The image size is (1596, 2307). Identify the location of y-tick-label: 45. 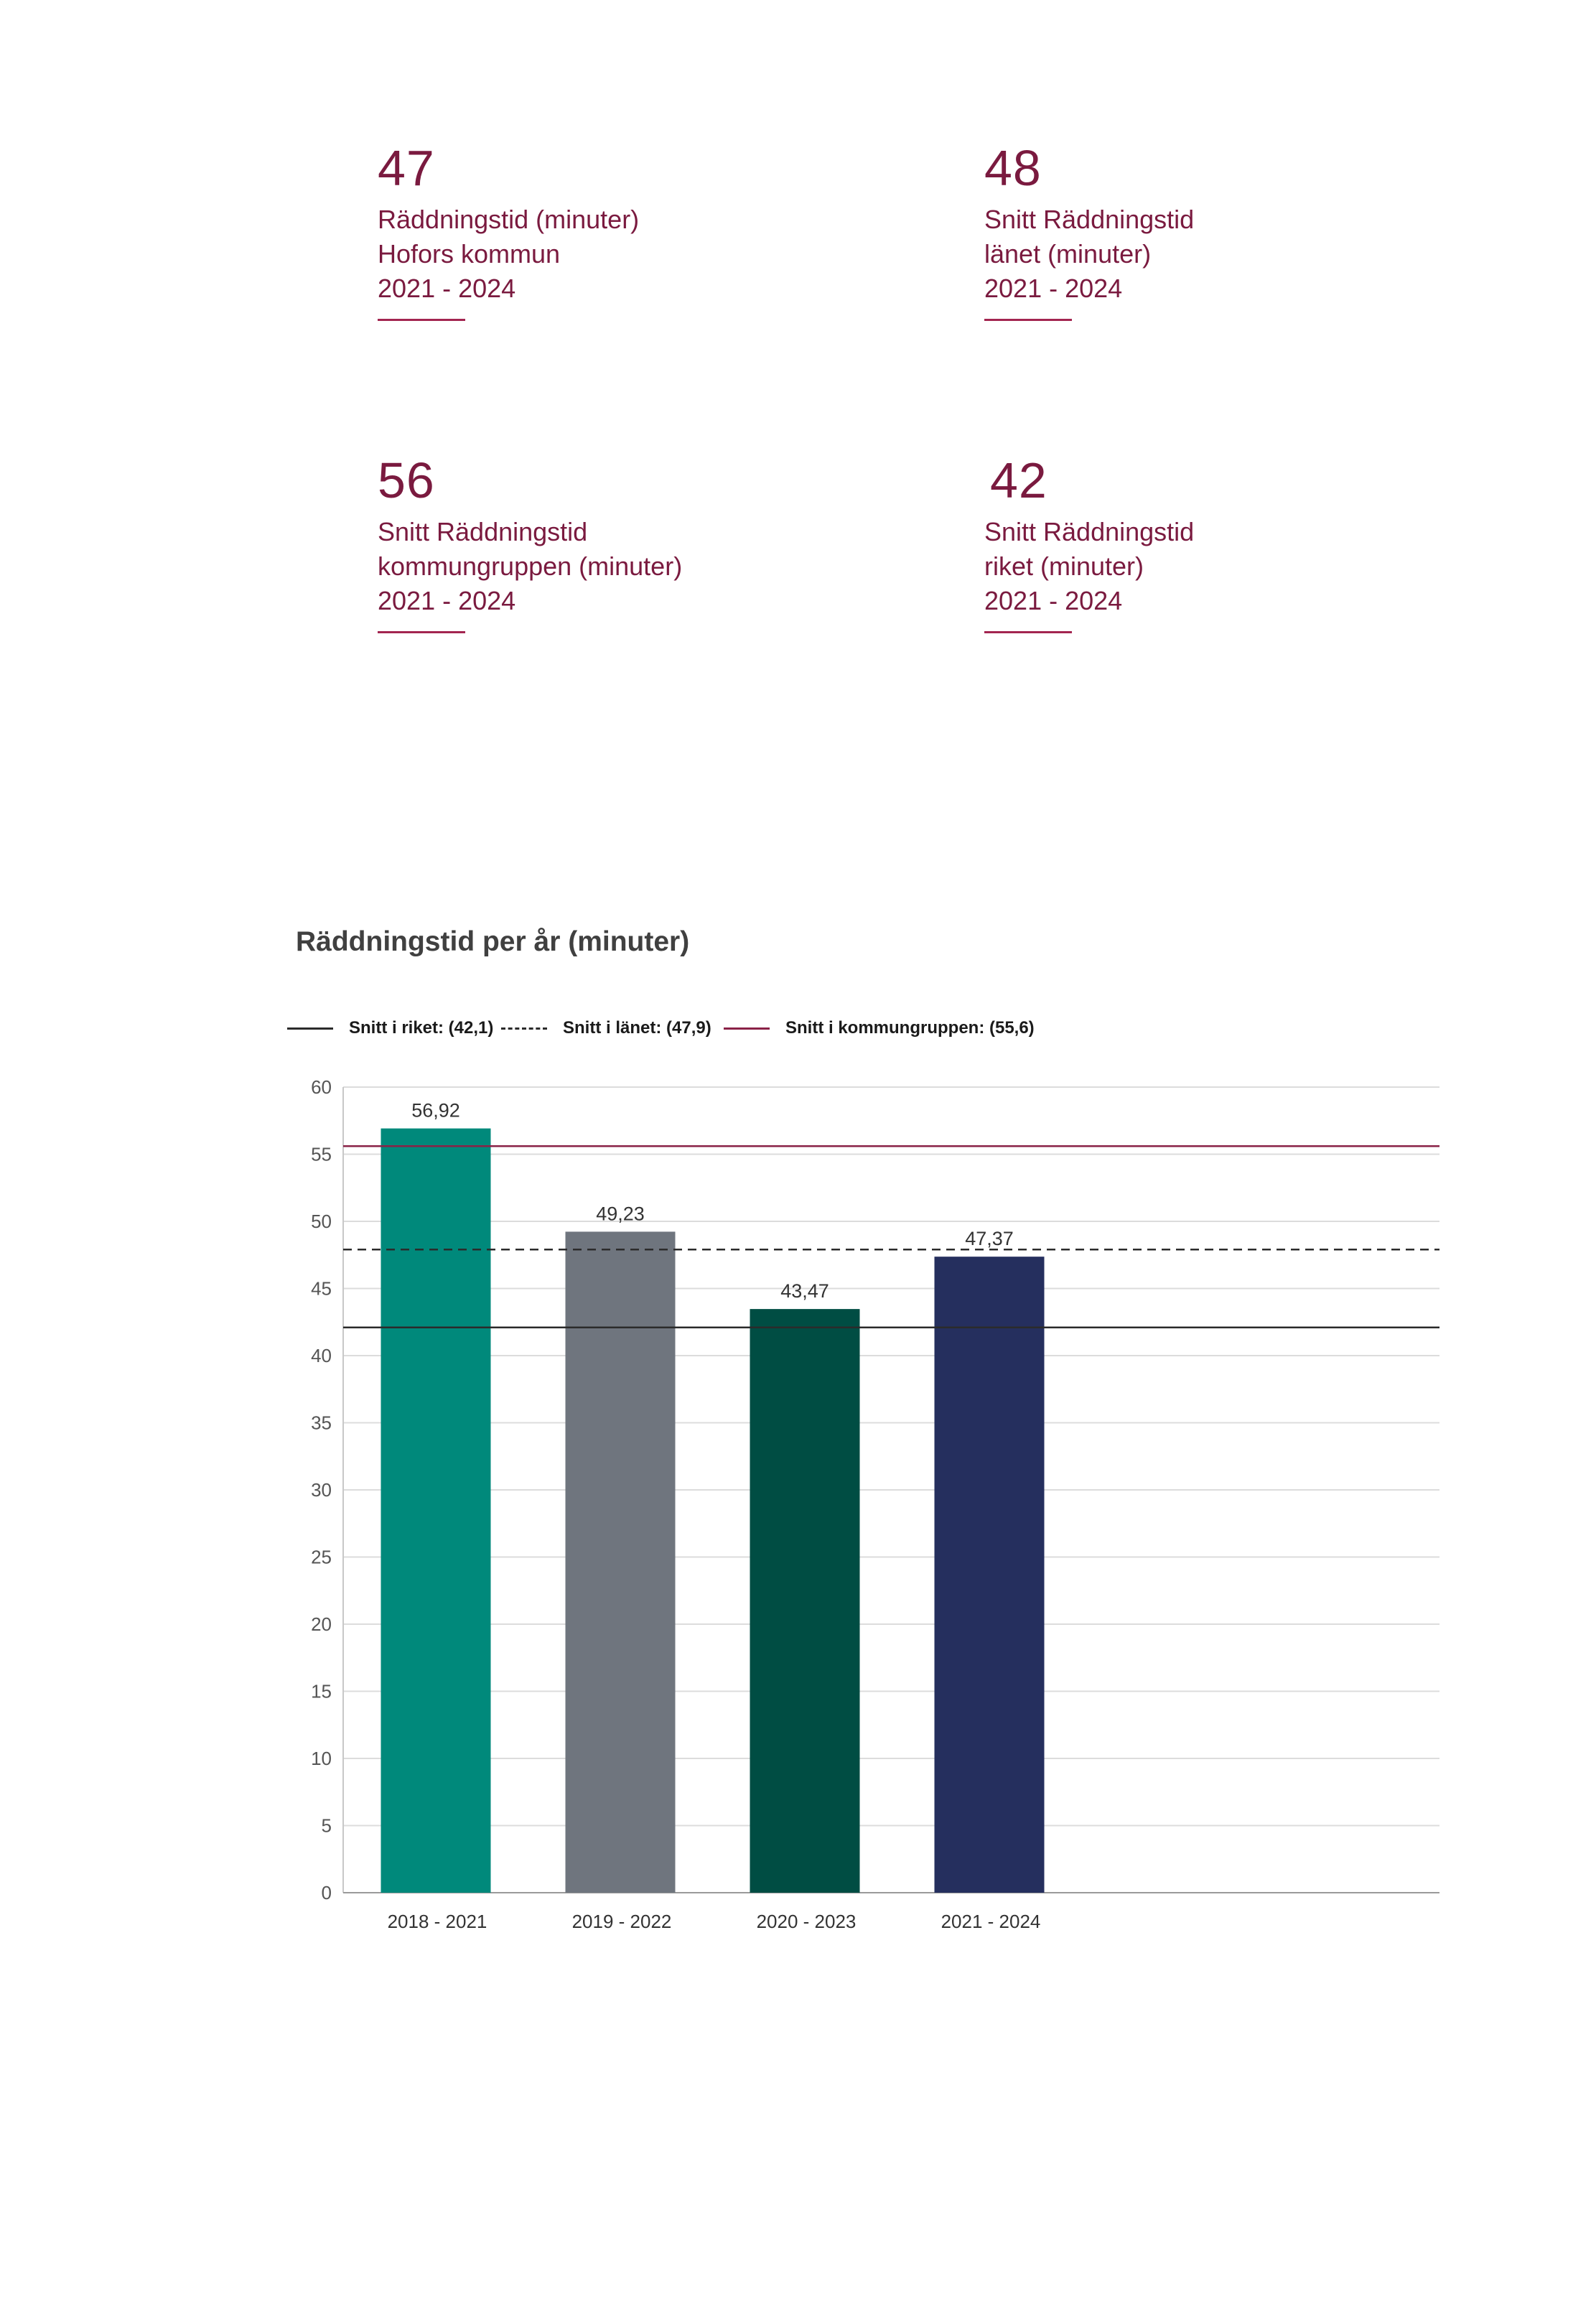
(321, 1289).